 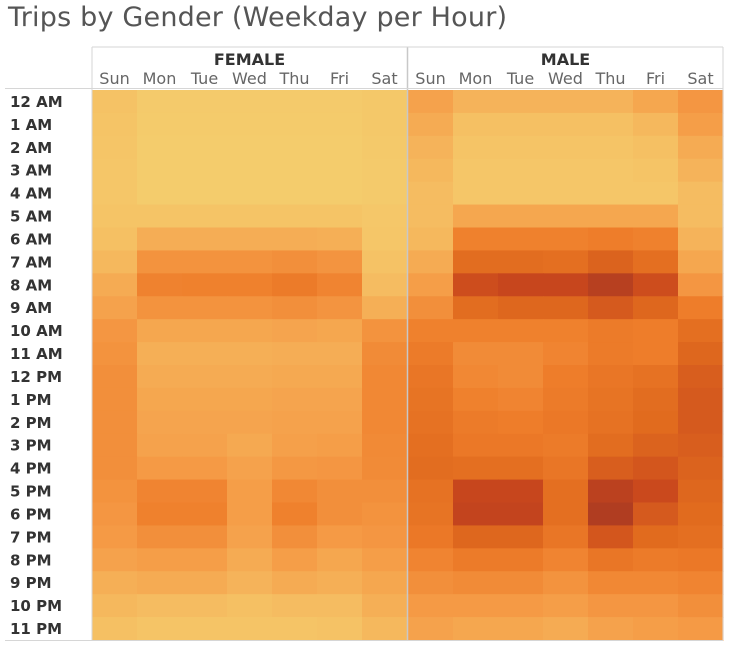 What do you see at coordinates (31, 514) in the screenshot?
I see `hour-label: 6 PM` at bounding box center [31, 514].